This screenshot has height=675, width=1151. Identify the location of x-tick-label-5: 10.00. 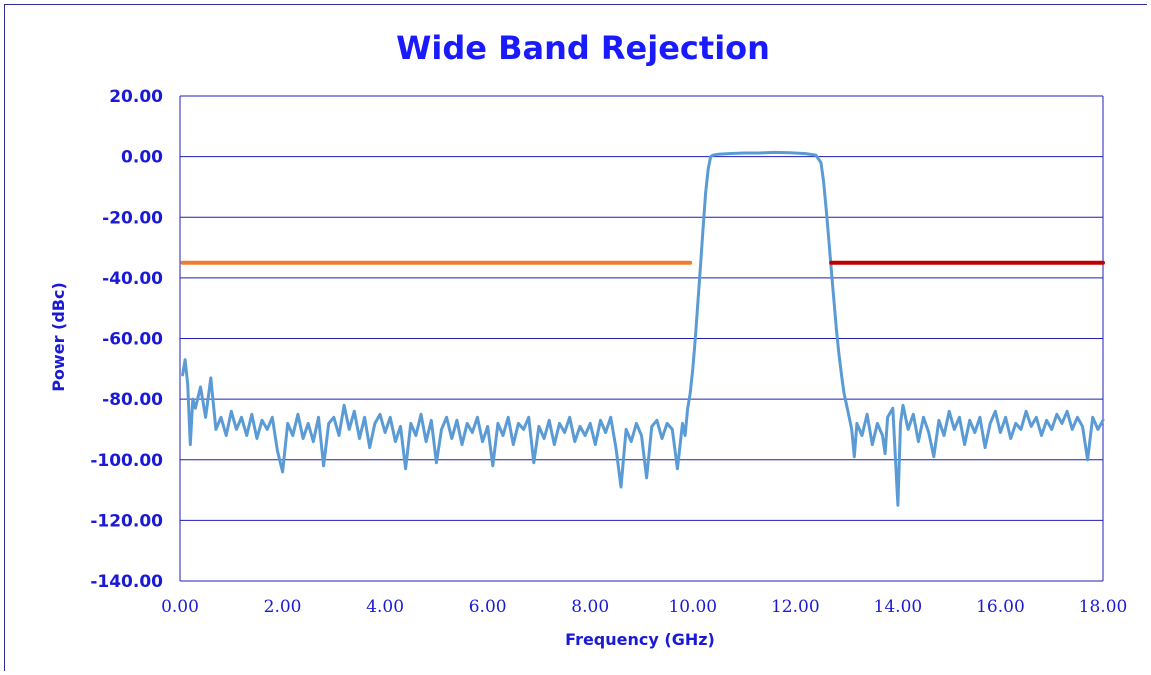
(692, 607).